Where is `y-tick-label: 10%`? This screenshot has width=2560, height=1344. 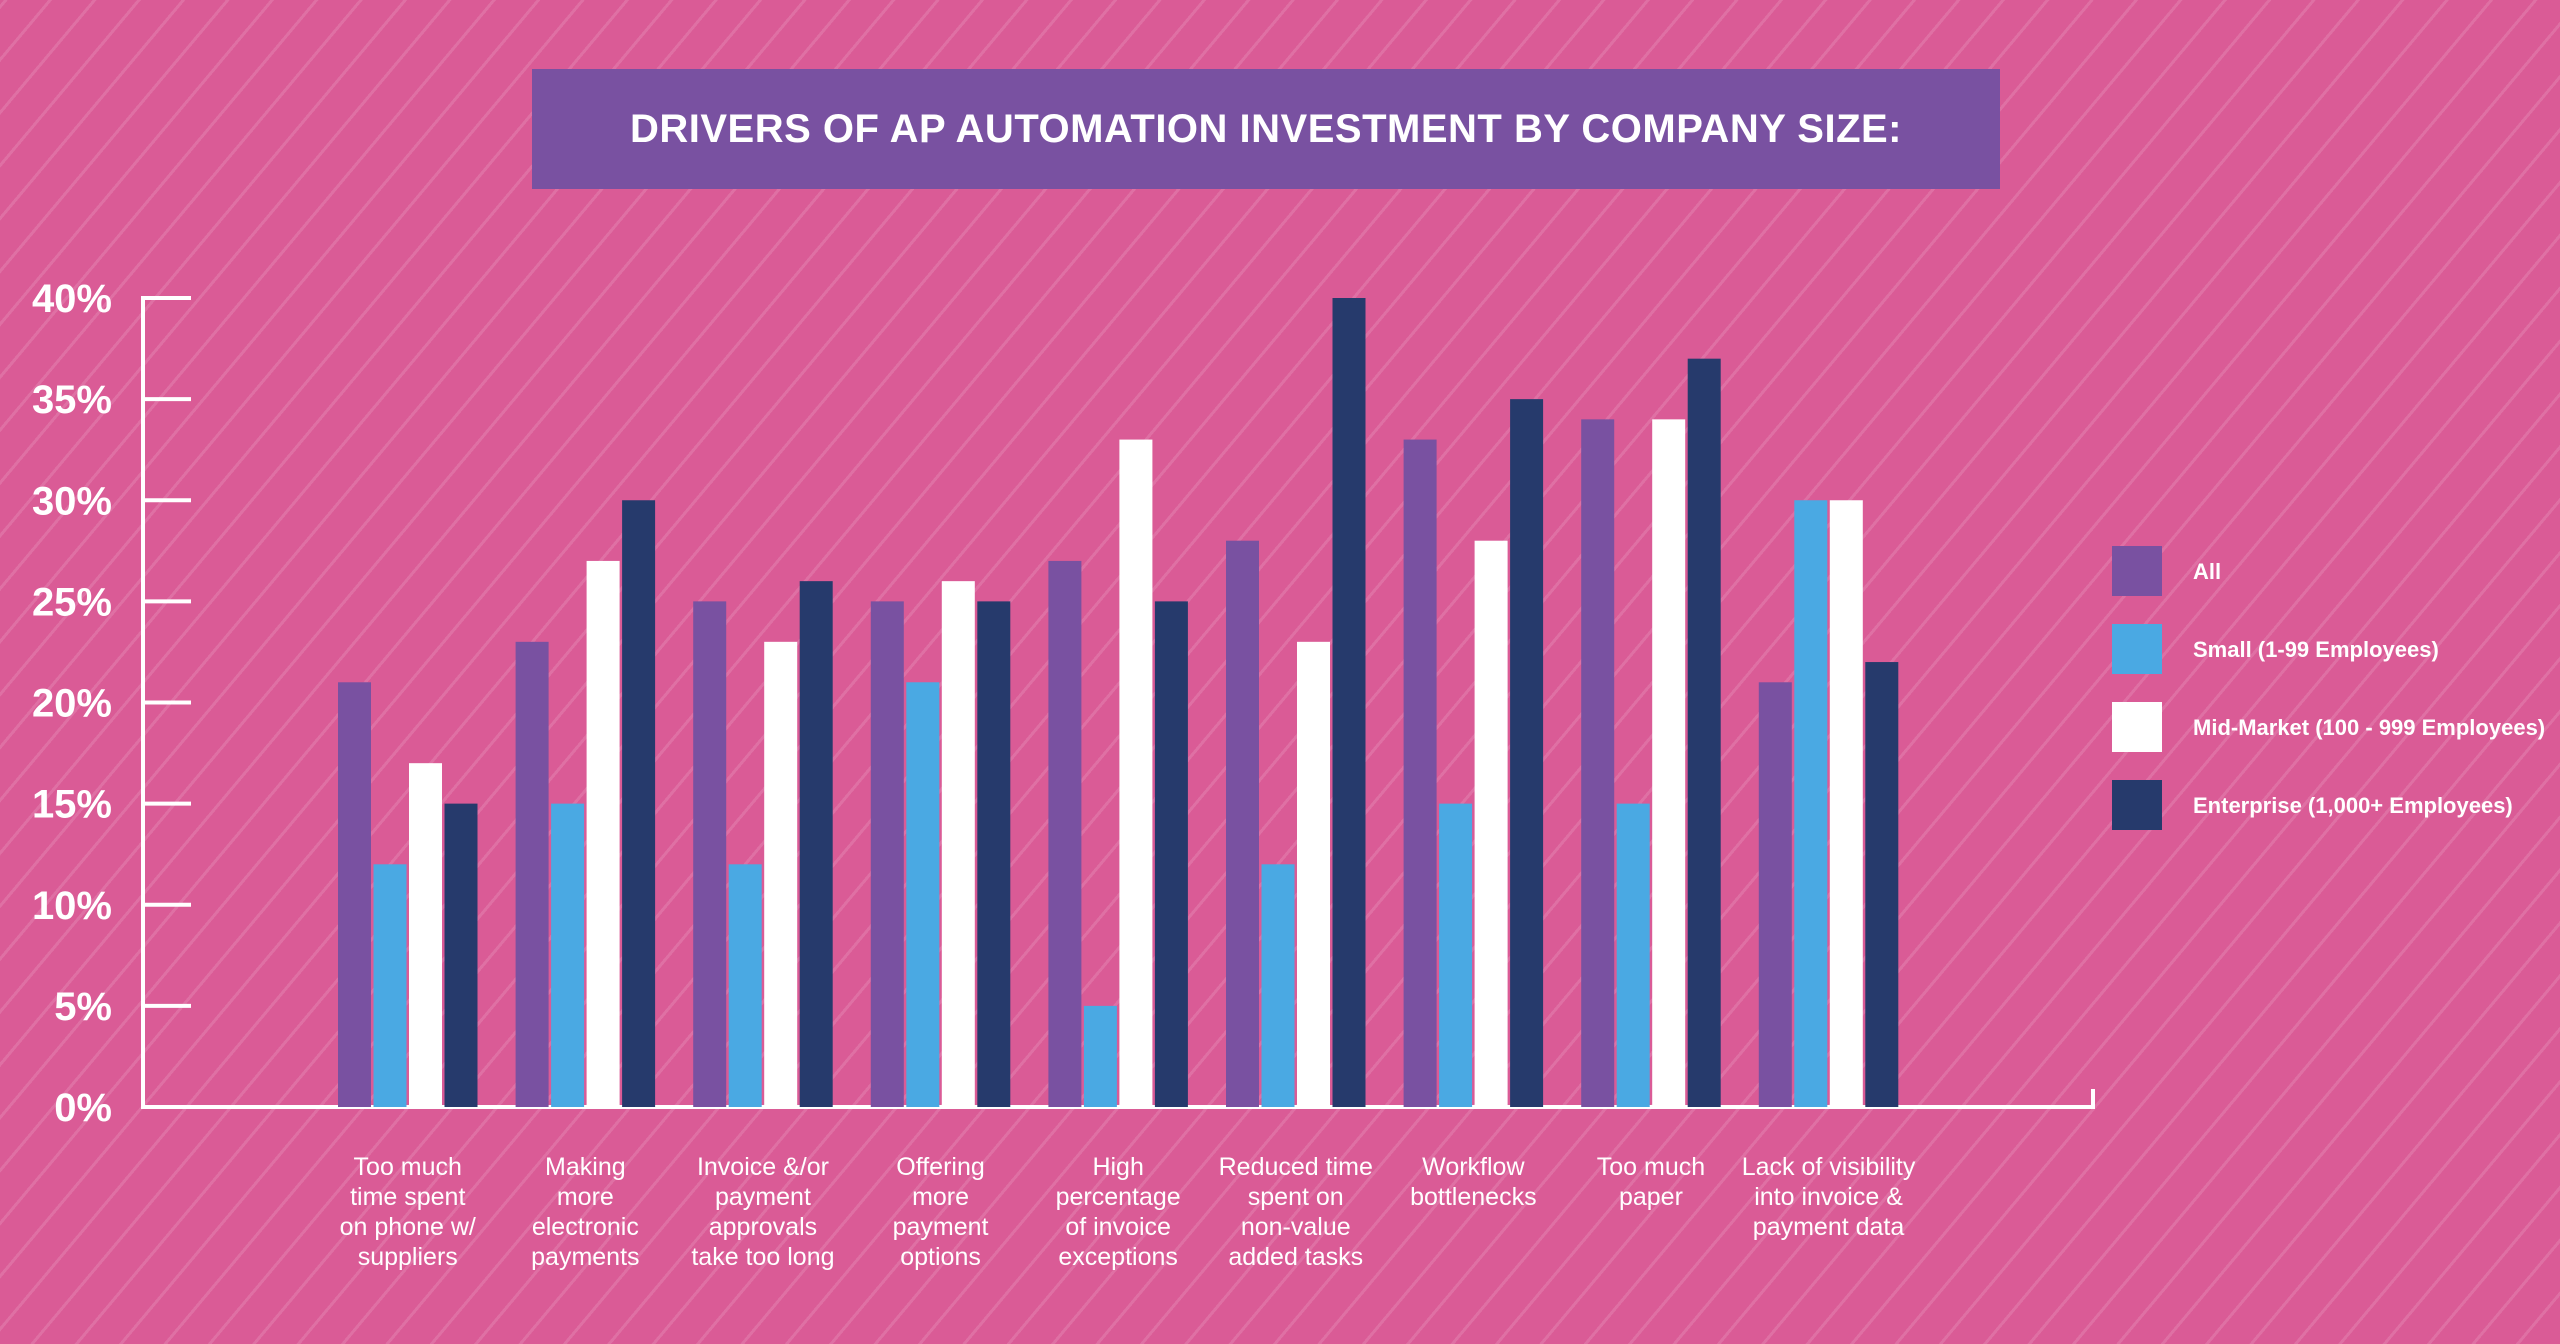
y-tick-label: 10% is located at coordinates (72, 906).